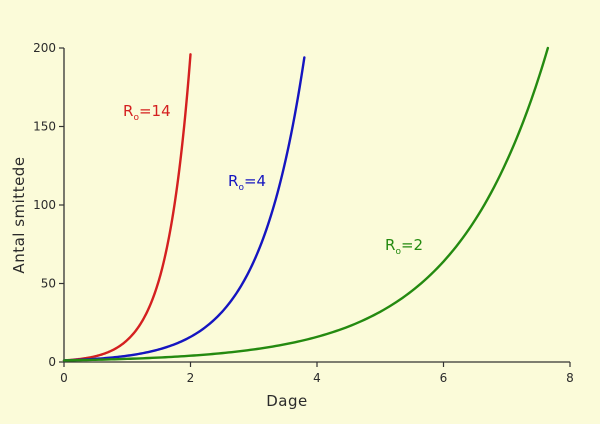 This screenshot has width=600, height=424. What do you see at coordinates (247, 182) in the screenshot?
I see `series-label-2: Ro=4` at bounding box center [247, 182].